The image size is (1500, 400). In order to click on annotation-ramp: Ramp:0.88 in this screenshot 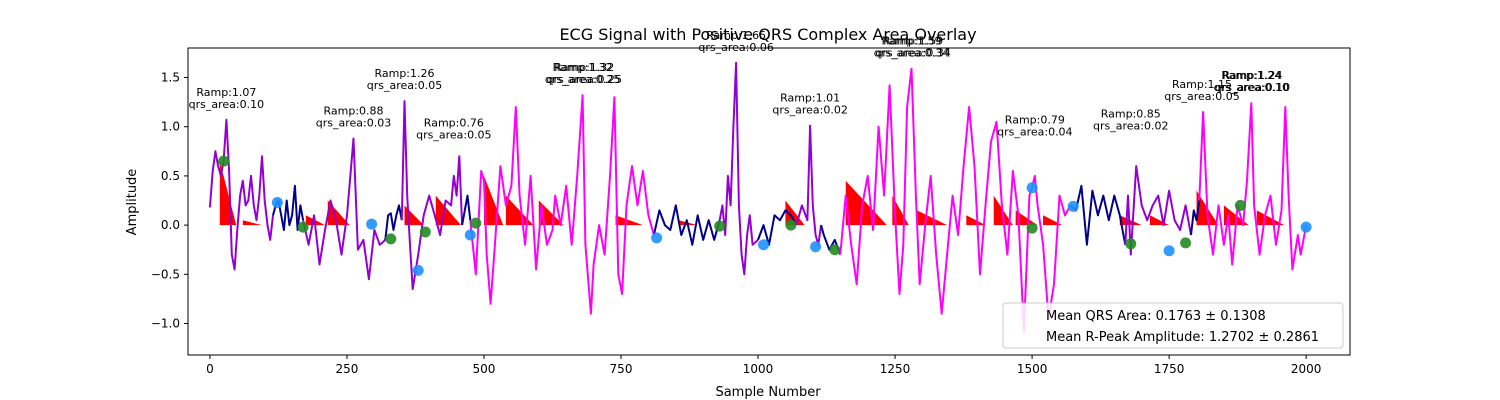, I will do `click(354, 111)`.